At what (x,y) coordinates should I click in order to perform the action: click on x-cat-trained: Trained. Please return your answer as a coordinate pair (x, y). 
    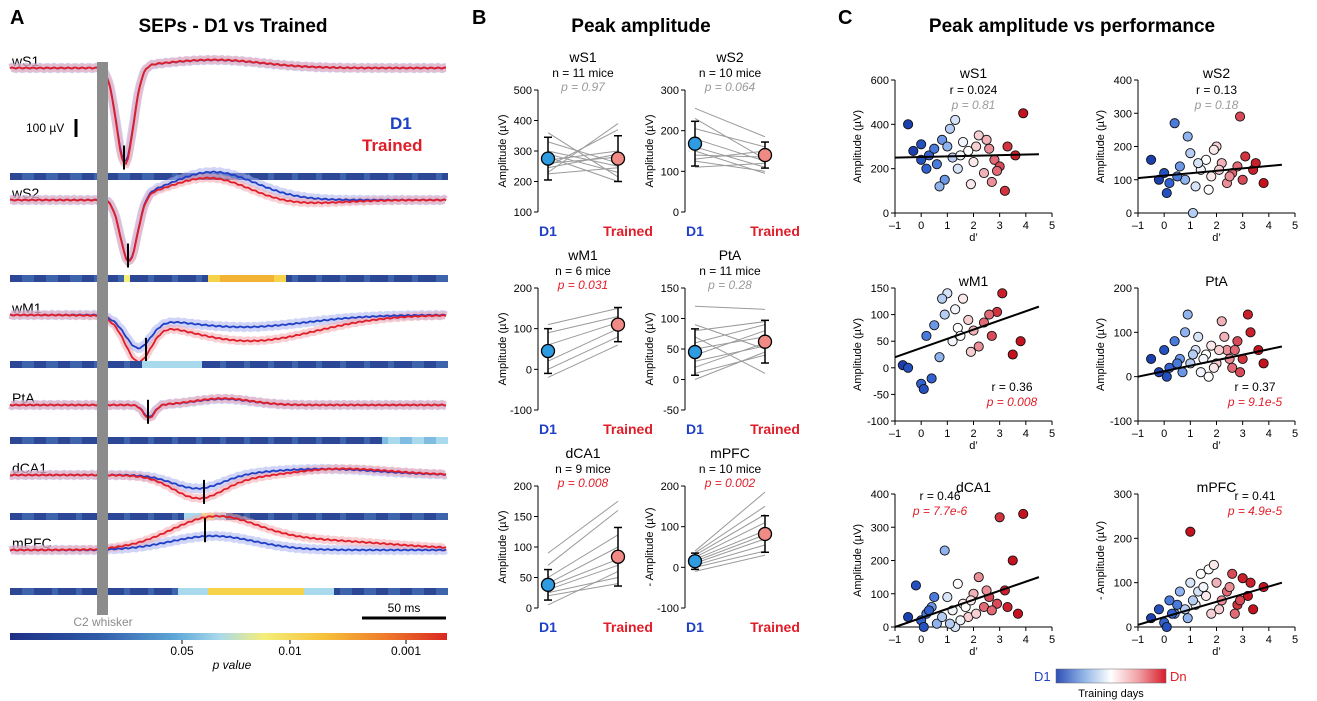
    Looking at the image, I should click on (628, 231).